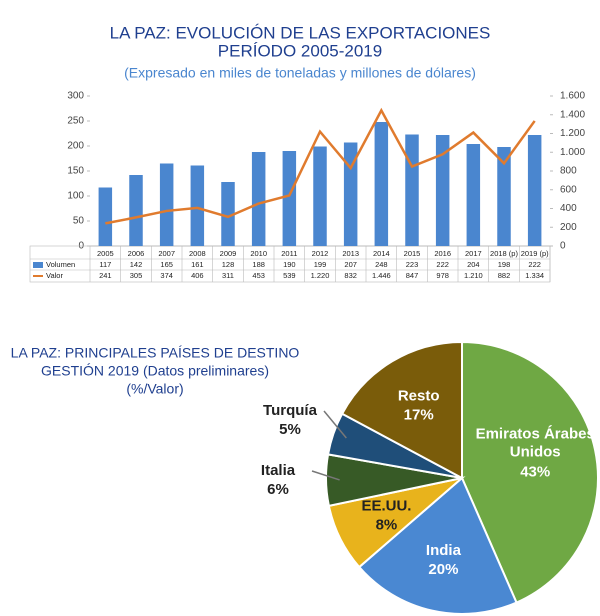  What do you see at coordinates (228, 253) in the screenshot?
I see `x-tick-label: 2009` at bounding box center [228, 253].